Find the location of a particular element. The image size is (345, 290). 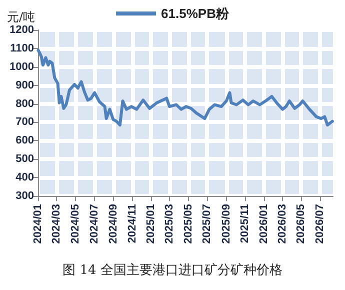

x-tick-label: 2024/09 is located at coordinates (113, 224).